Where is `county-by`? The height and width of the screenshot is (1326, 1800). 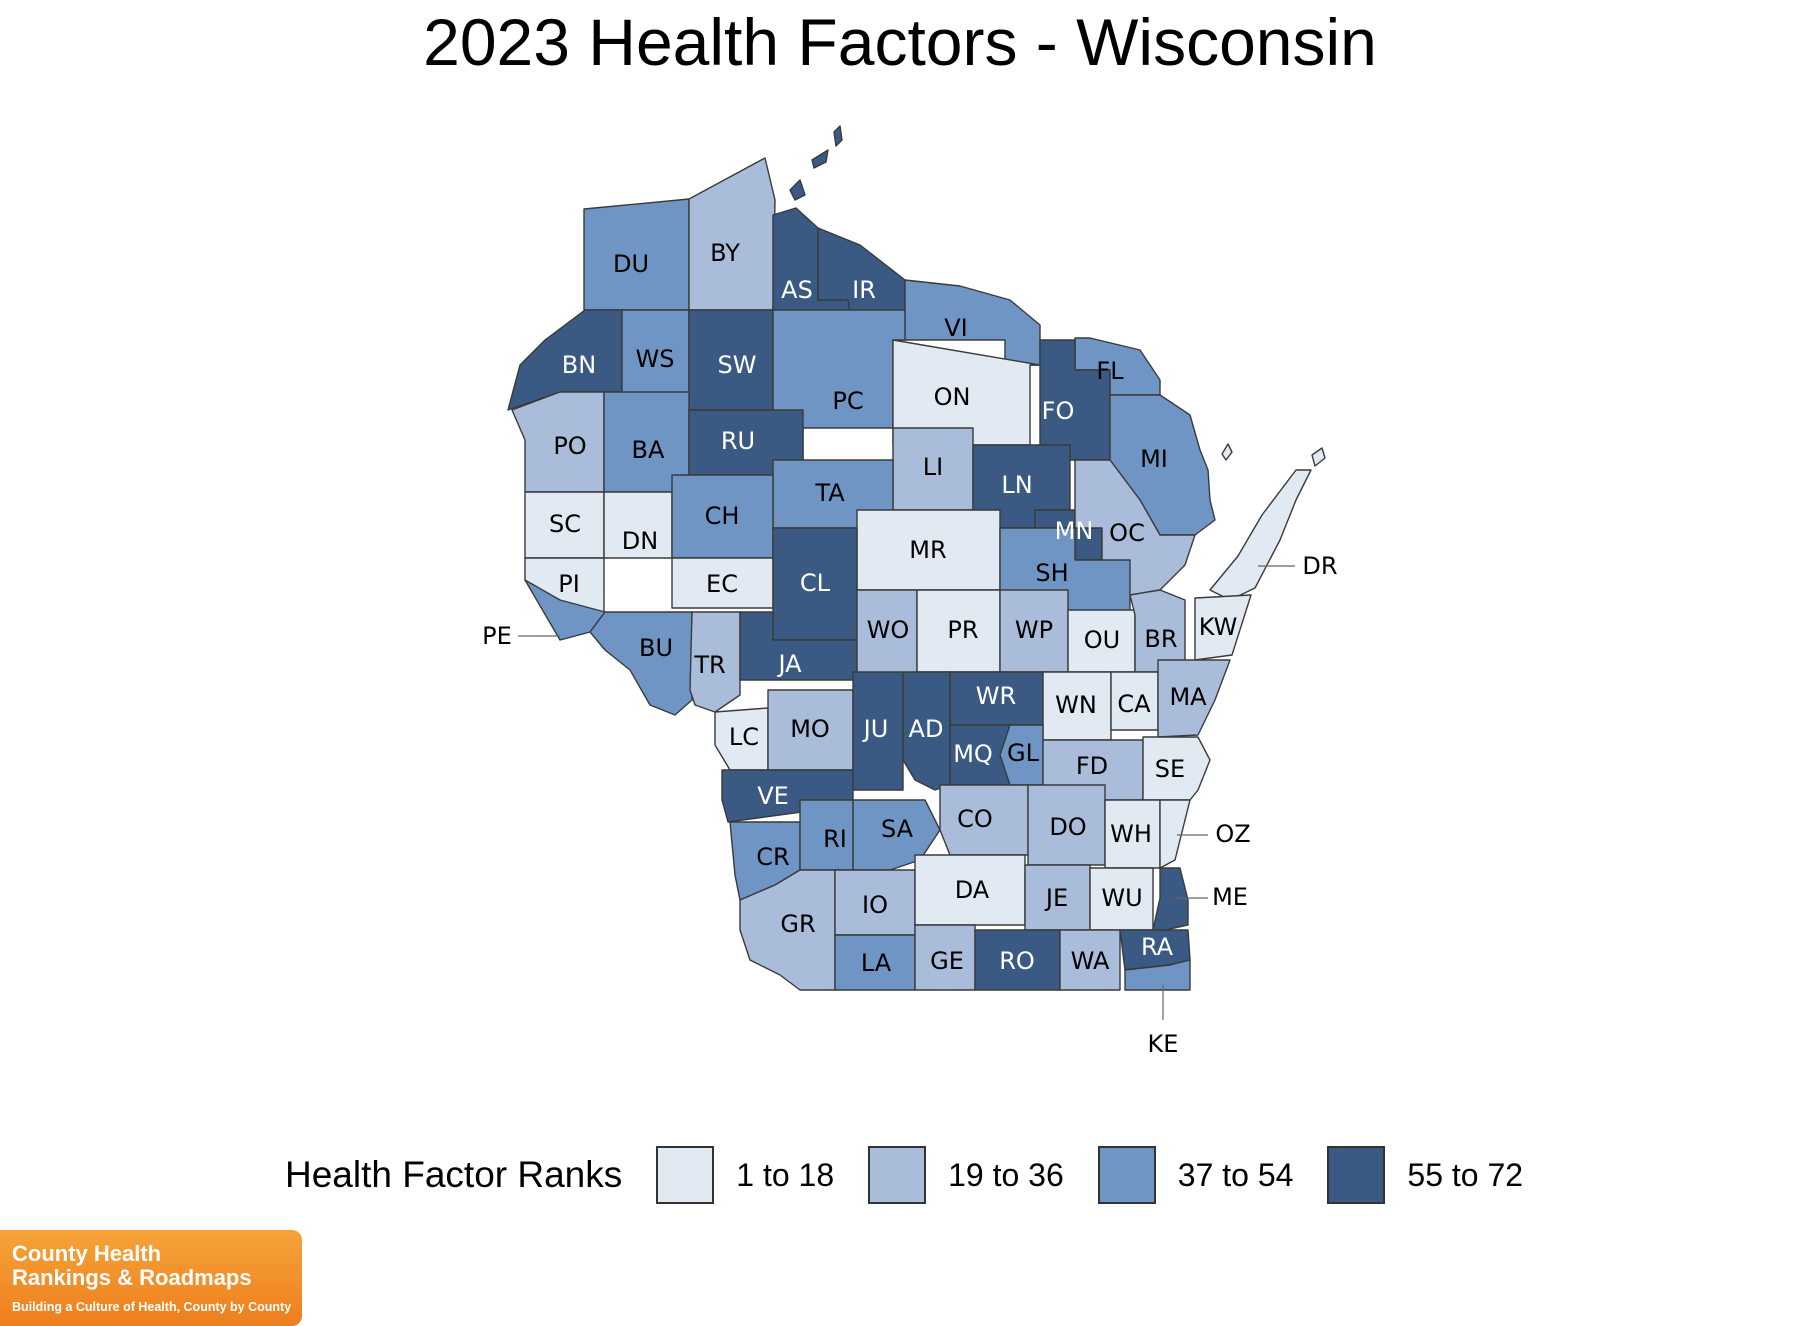 county-by is located at coordinates (732, 234).